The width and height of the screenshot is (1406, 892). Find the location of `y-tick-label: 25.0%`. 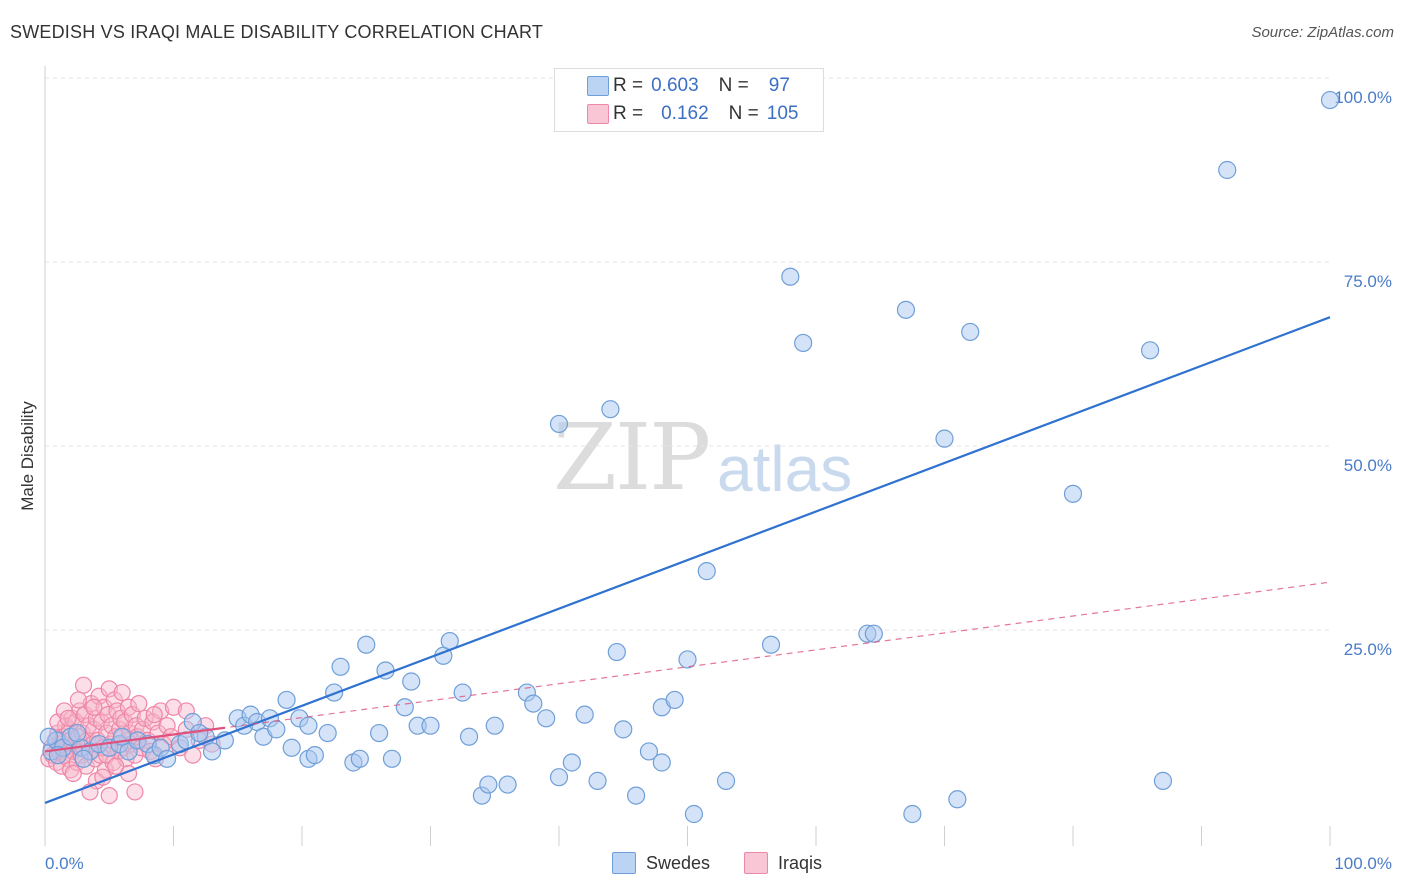

y-tick-label: 25.0% is located at coordinates (1368, 649).